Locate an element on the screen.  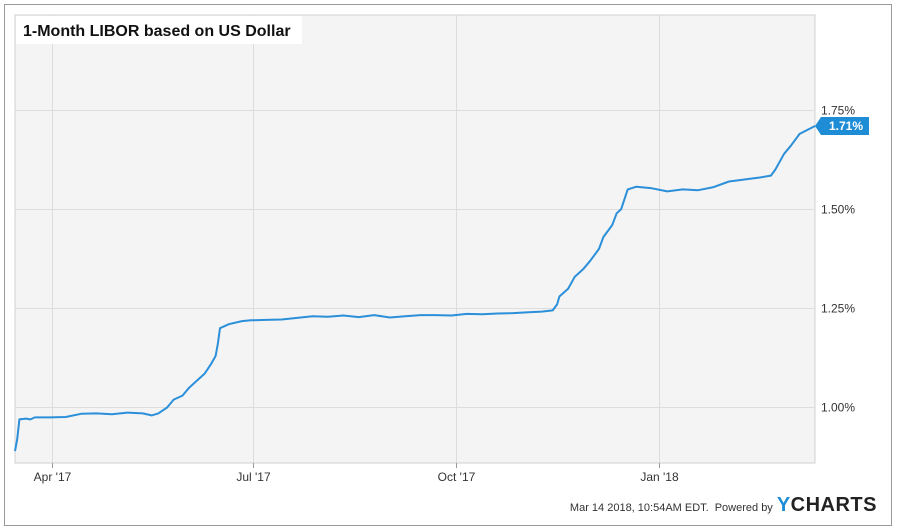
last-value-badge is located at coordinates (842, 126).